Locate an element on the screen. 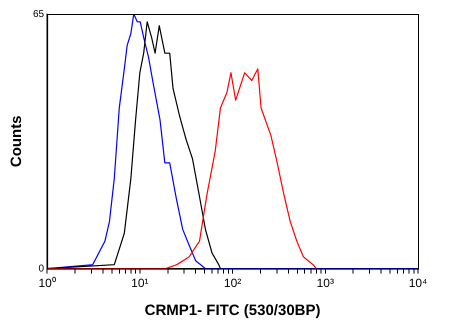 The height and width of the screenshot is (330, 450). x-tick-label: 10⁰ is located at coordinates (47, 283).